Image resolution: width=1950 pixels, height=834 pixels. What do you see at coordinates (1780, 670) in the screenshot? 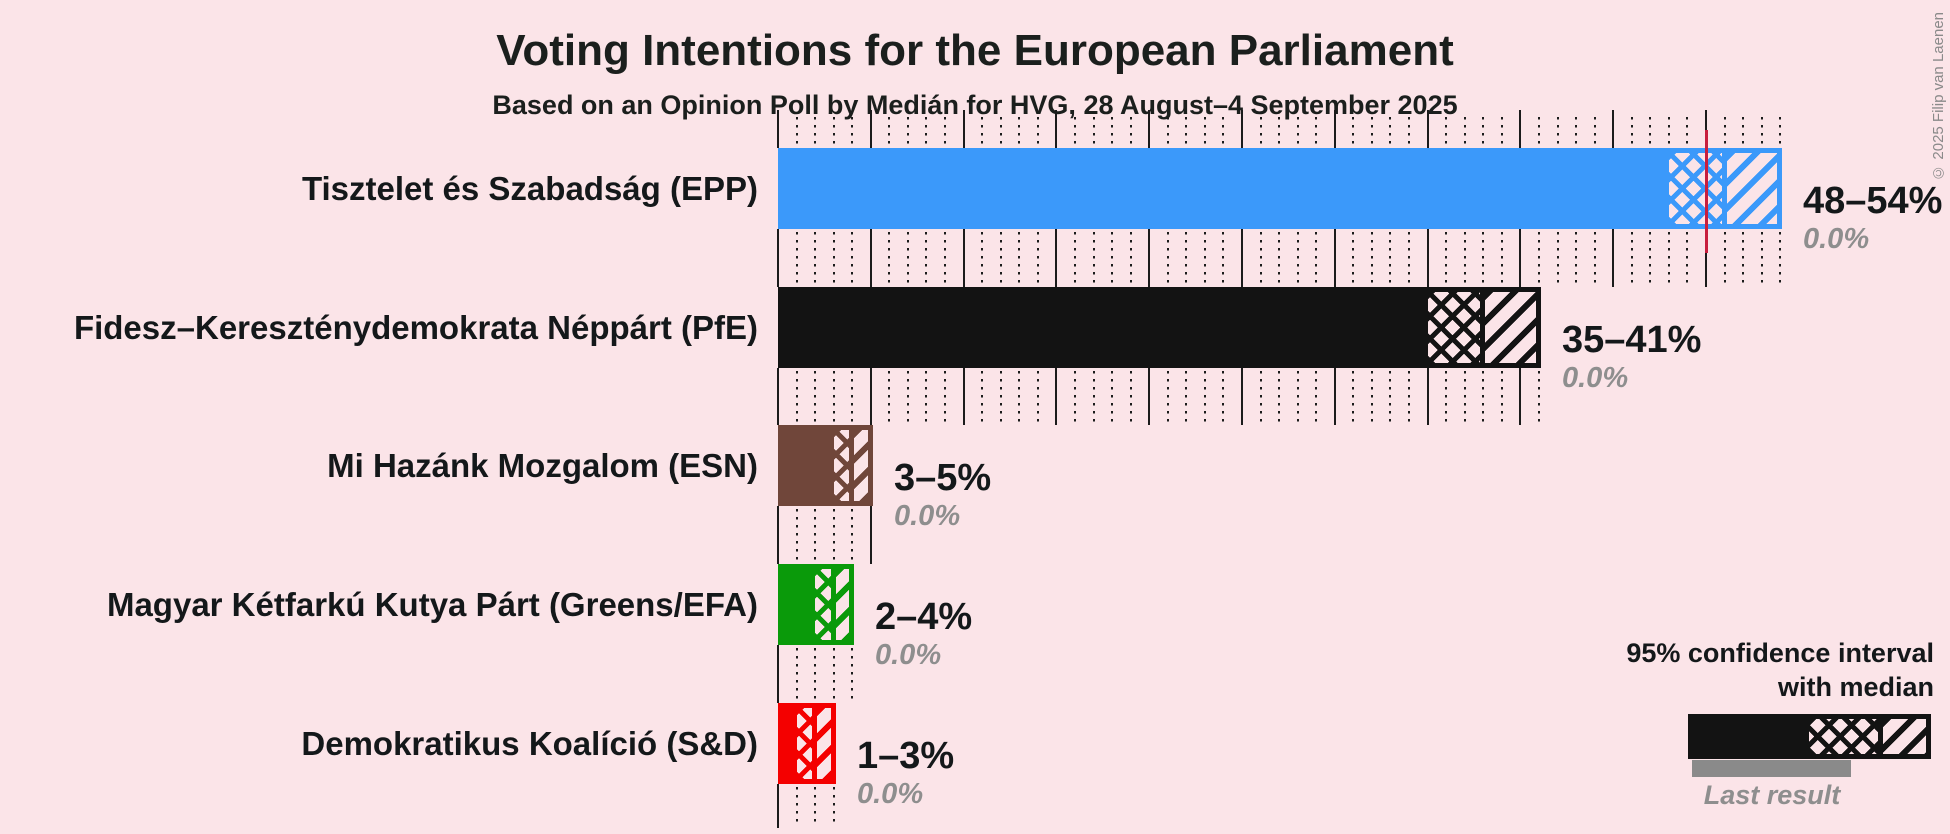
I see `legend-ci-label: 95% confidence interval with median` at bounding box center [1780, 670].